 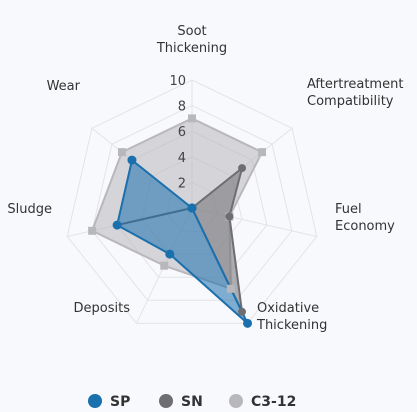 What do you see at coordinates (182, 132) in the screenshot?
I see `tick-label: 6` at bounding box center [182, 132].